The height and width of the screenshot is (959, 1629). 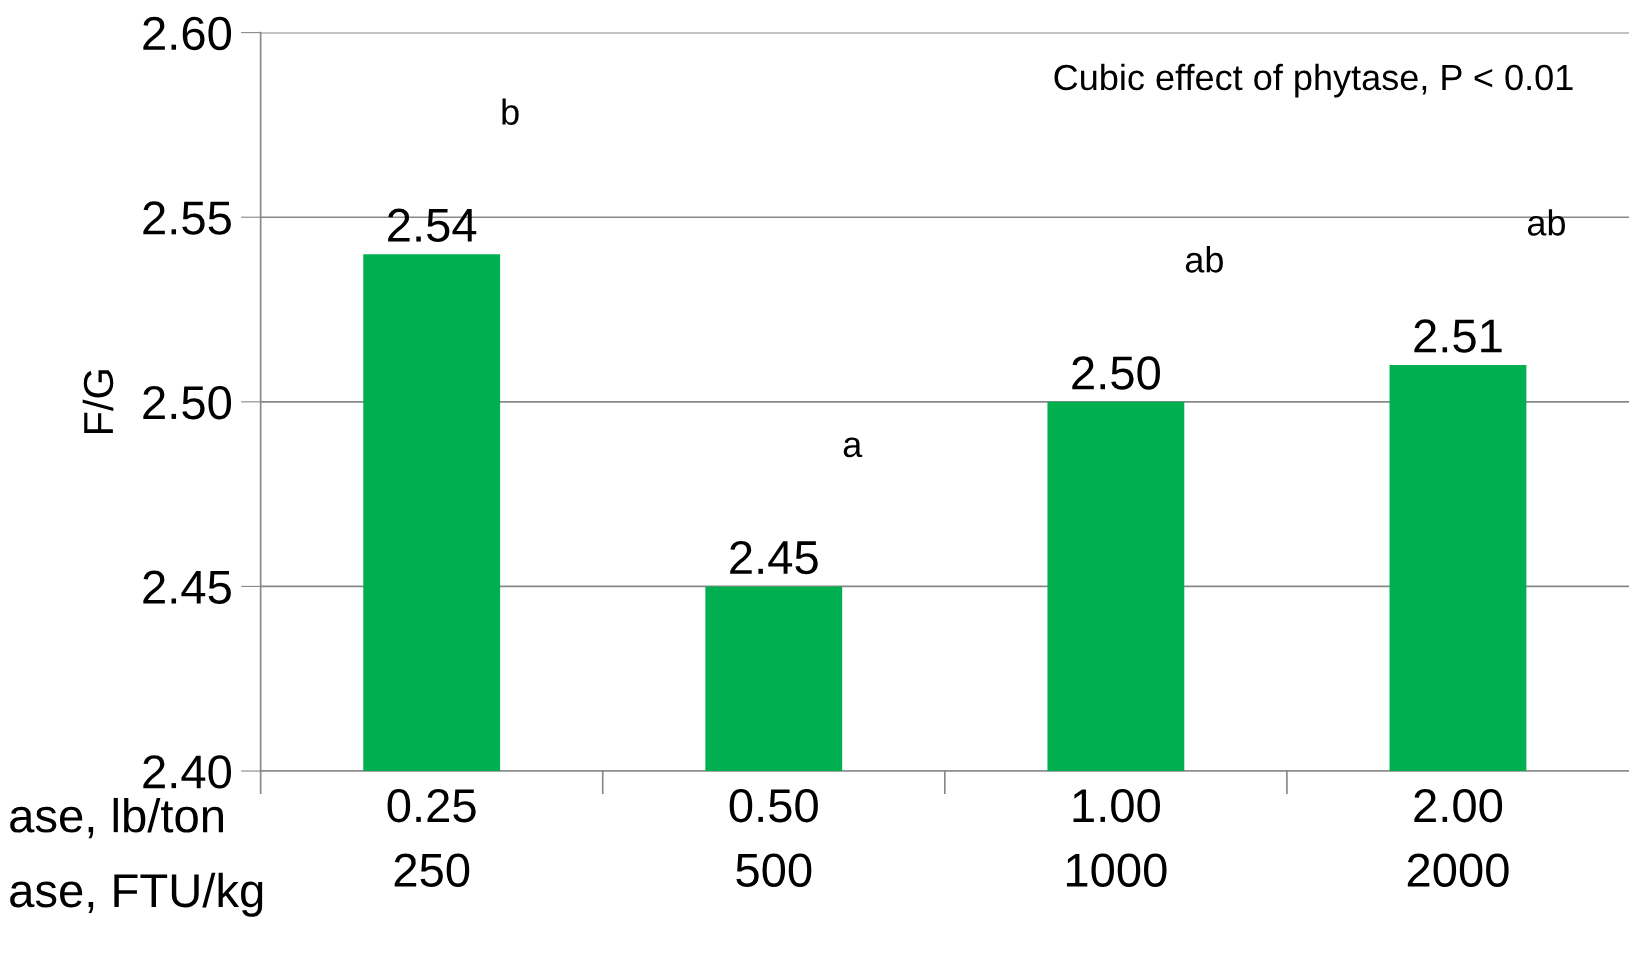 I want to click on data-label: 2.45, so click(x=774, y=557).